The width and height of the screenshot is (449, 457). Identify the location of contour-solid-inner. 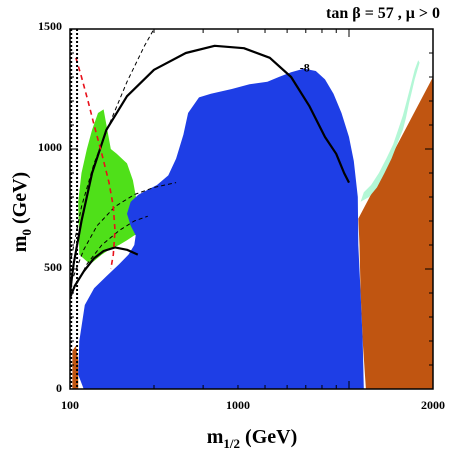
(104, 272).